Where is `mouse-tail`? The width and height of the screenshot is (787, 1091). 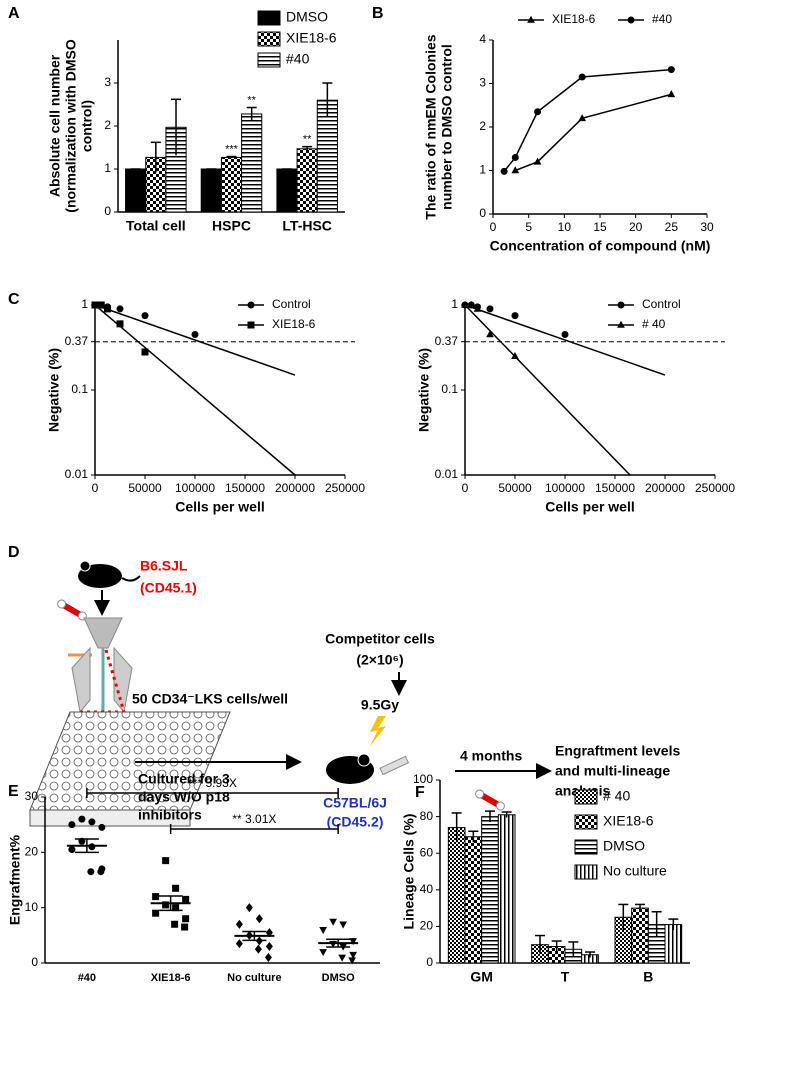 mouse-tail is located at coordinates (131, 578).